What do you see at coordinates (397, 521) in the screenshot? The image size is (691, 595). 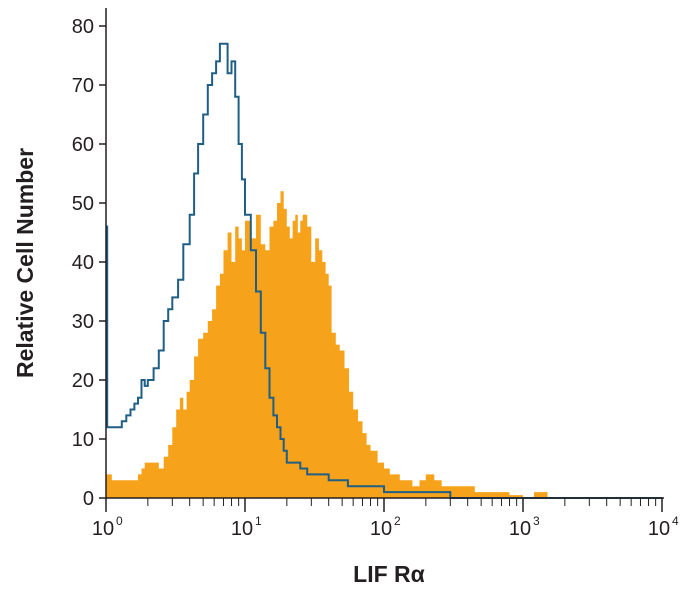 I see `x-tick-exponent: 2` at bounding box center [397, 521].